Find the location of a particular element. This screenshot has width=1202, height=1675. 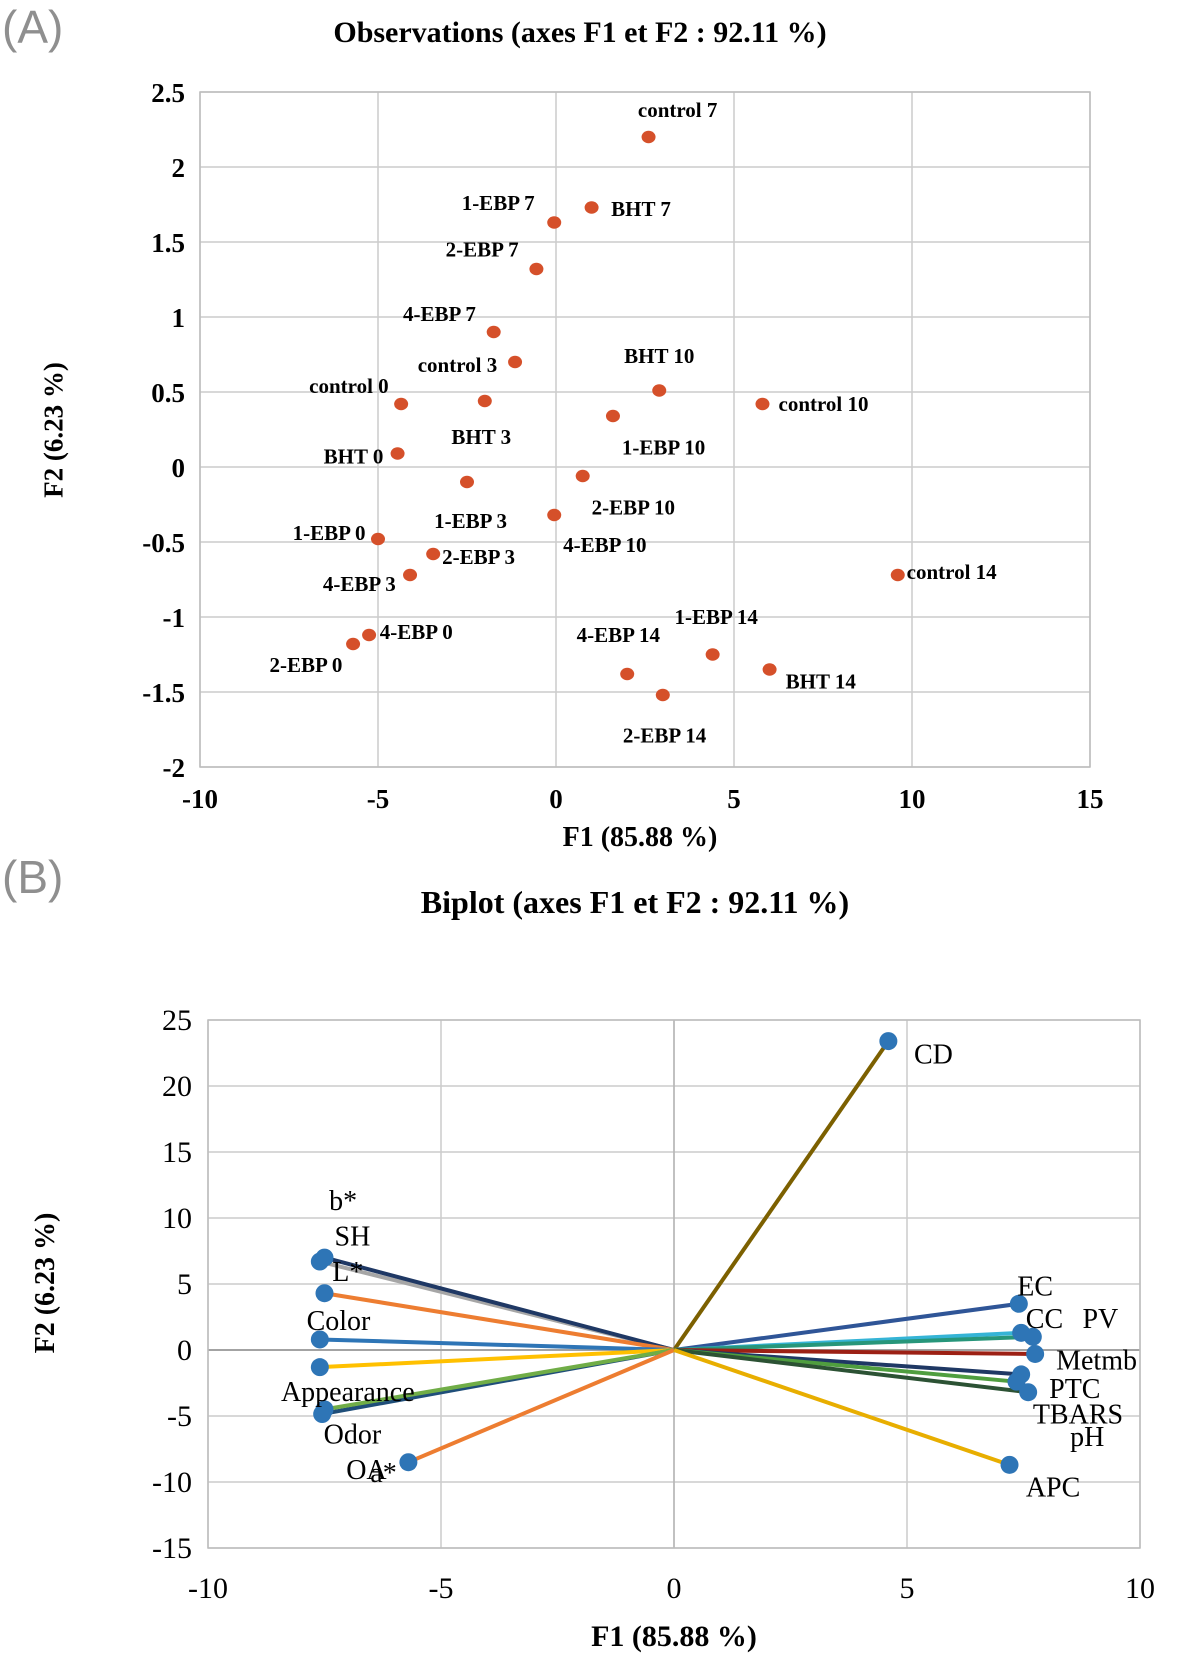

vector-label-CC: CC is located at coordinates (1044, 1319).